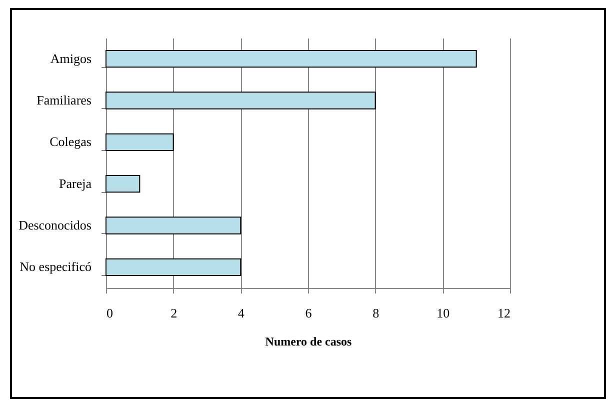 The height and width of the screenshot is (401, 616). I want to click on x-tick-label: 0, so click(109, 313).